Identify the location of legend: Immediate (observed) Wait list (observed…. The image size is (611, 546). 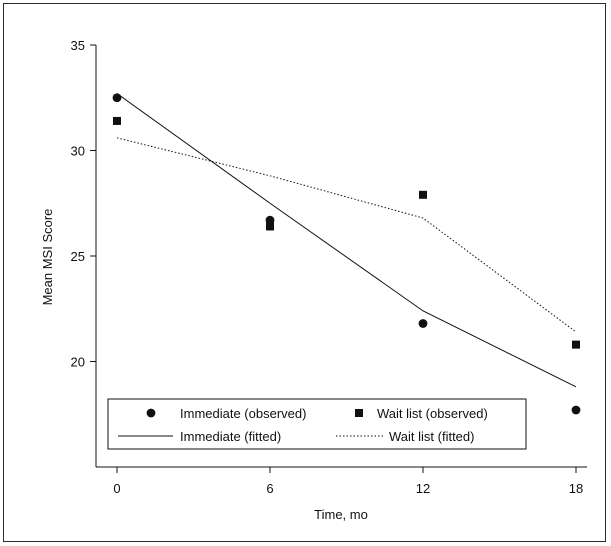
(317, 424).